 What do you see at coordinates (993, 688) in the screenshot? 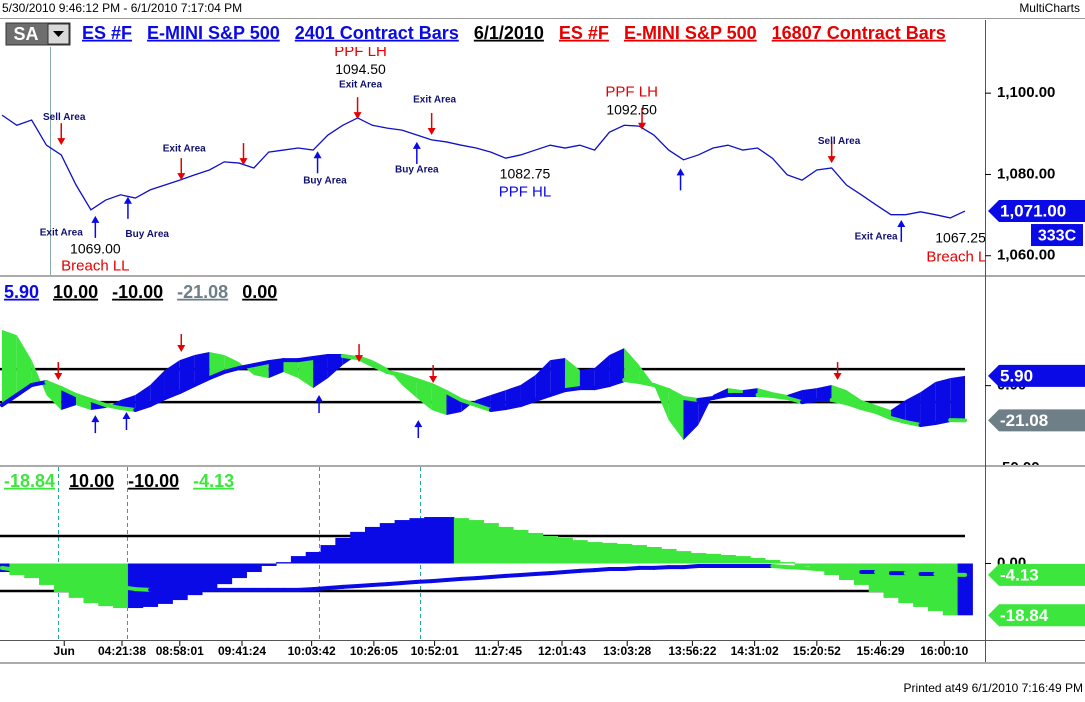
I see `footer: Printed at49 6/1/2010 7:16:49 PM` at bounding box center [993, 688].